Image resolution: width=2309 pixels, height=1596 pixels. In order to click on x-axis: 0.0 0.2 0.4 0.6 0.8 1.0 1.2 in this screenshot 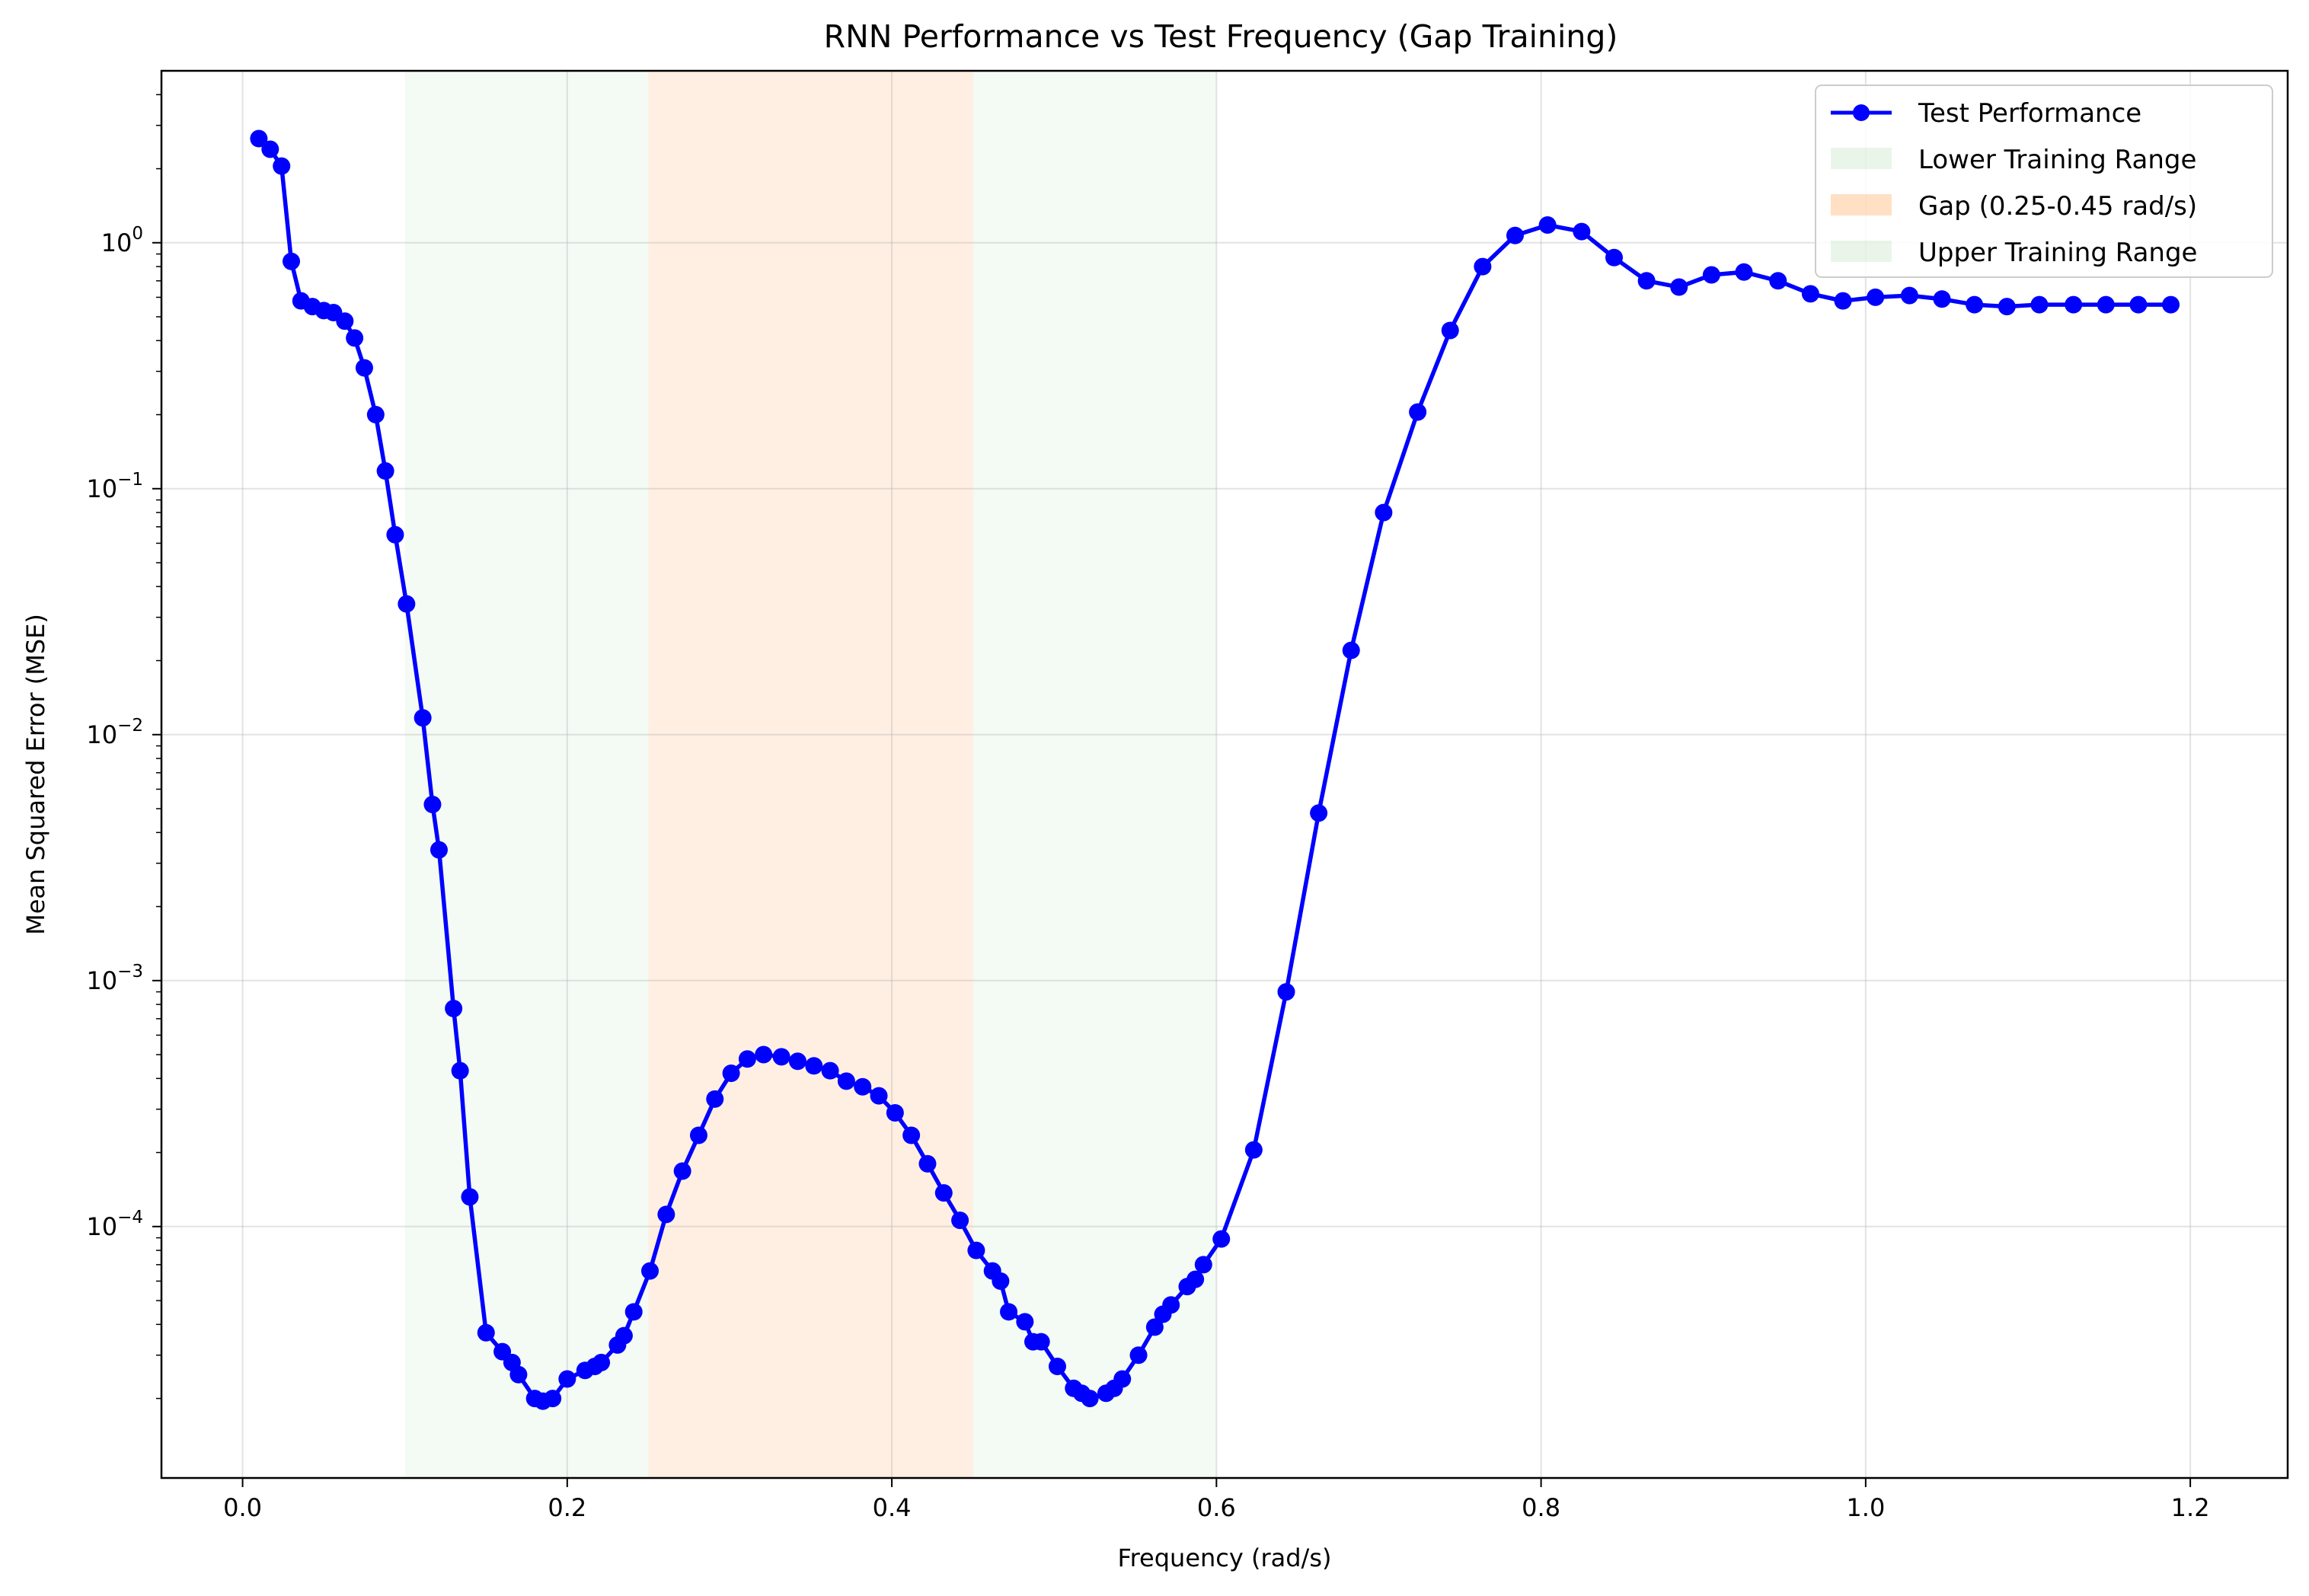, I will do `click(1216, 1500)`.